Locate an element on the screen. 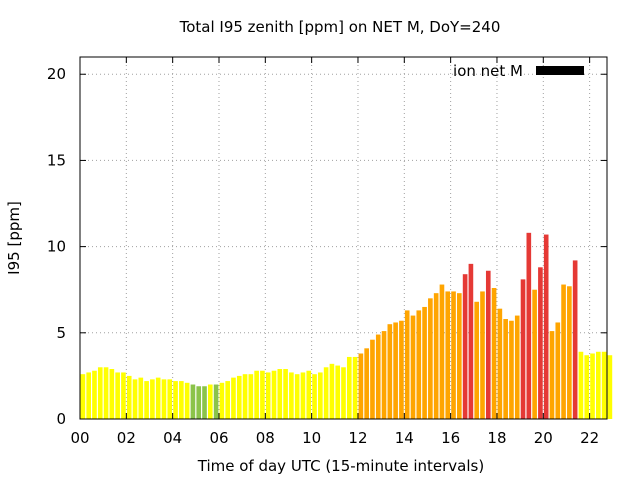 The height and width of the screenshot is (485, 640). x-tick-label: 10 is located at coordinates (311, 438).